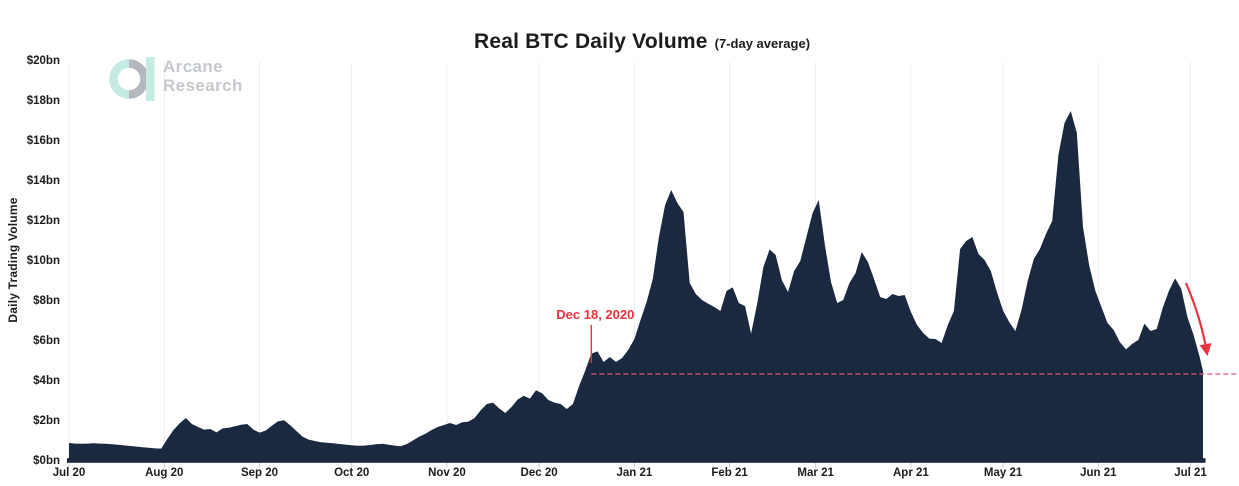  Describe the element at coordinates (447, 473) in the screenshot. I see `x-tick-label: Nov 20` at that location.